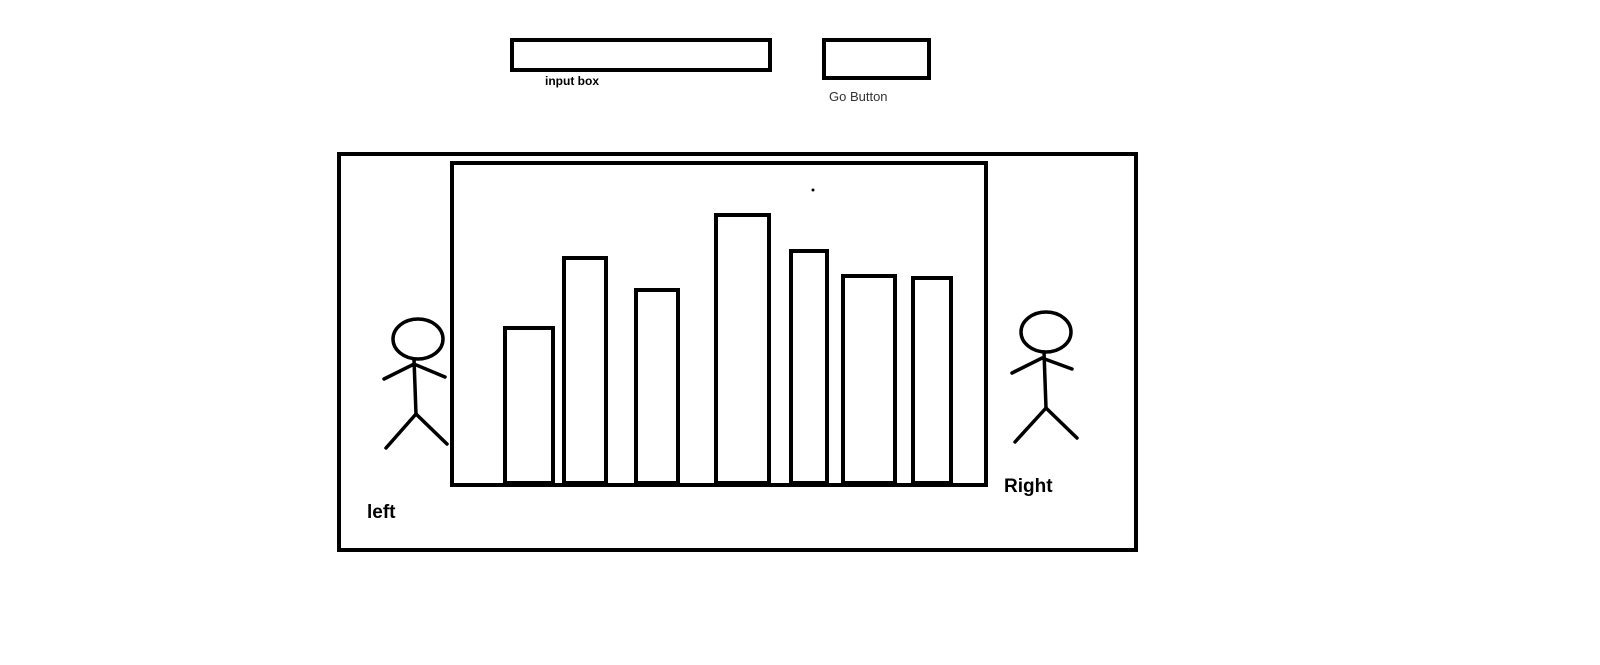  I want to click on stray-dot, so click(813, 190).